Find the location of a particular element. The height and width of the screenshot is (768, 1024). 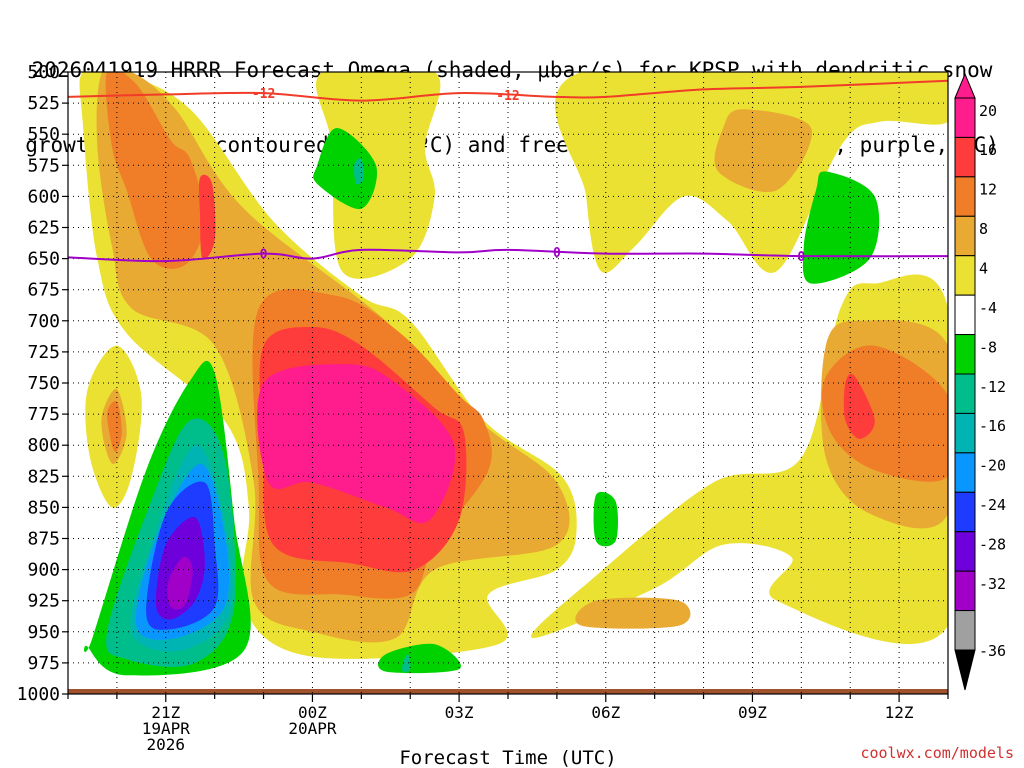

y-tick-label-1000: 1000 is located at coordinates (38, 694).